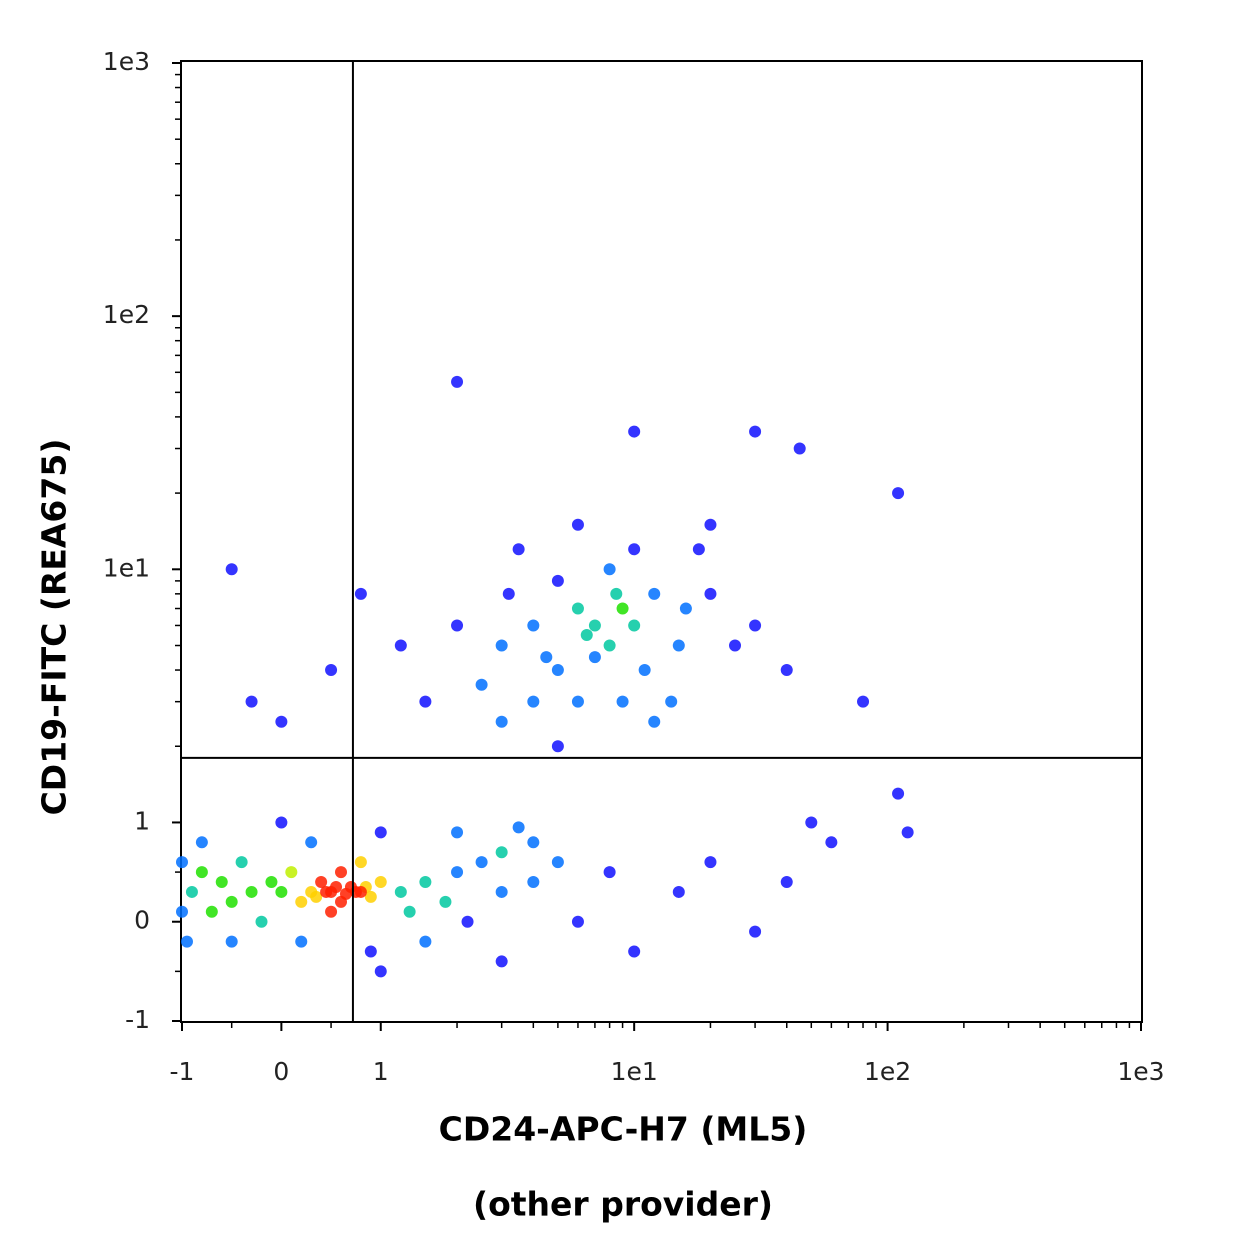  What do you see at coordinates (126, 314) in the screenshot?
I see `y-tick-label: 1e2` at bounding box center [126, 314].